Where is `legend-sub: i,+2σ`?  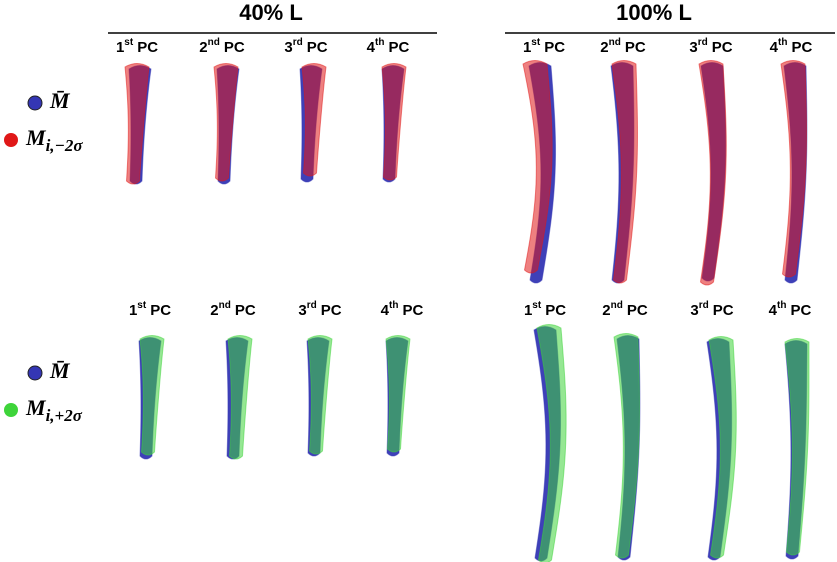
legend-sub: i,+2σ is located at coordinates (64, 415).